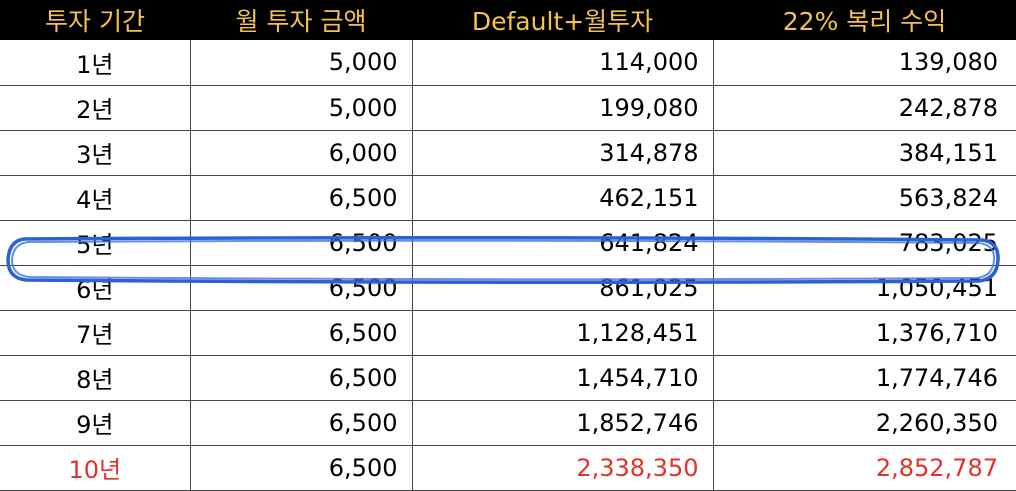 The height and width of the screenshot is (491, 1016). What do you see at coordinates (563, 243) in the screenshot?
I see `cell-default-plus: 641,824` at bounding box center [563, 243].